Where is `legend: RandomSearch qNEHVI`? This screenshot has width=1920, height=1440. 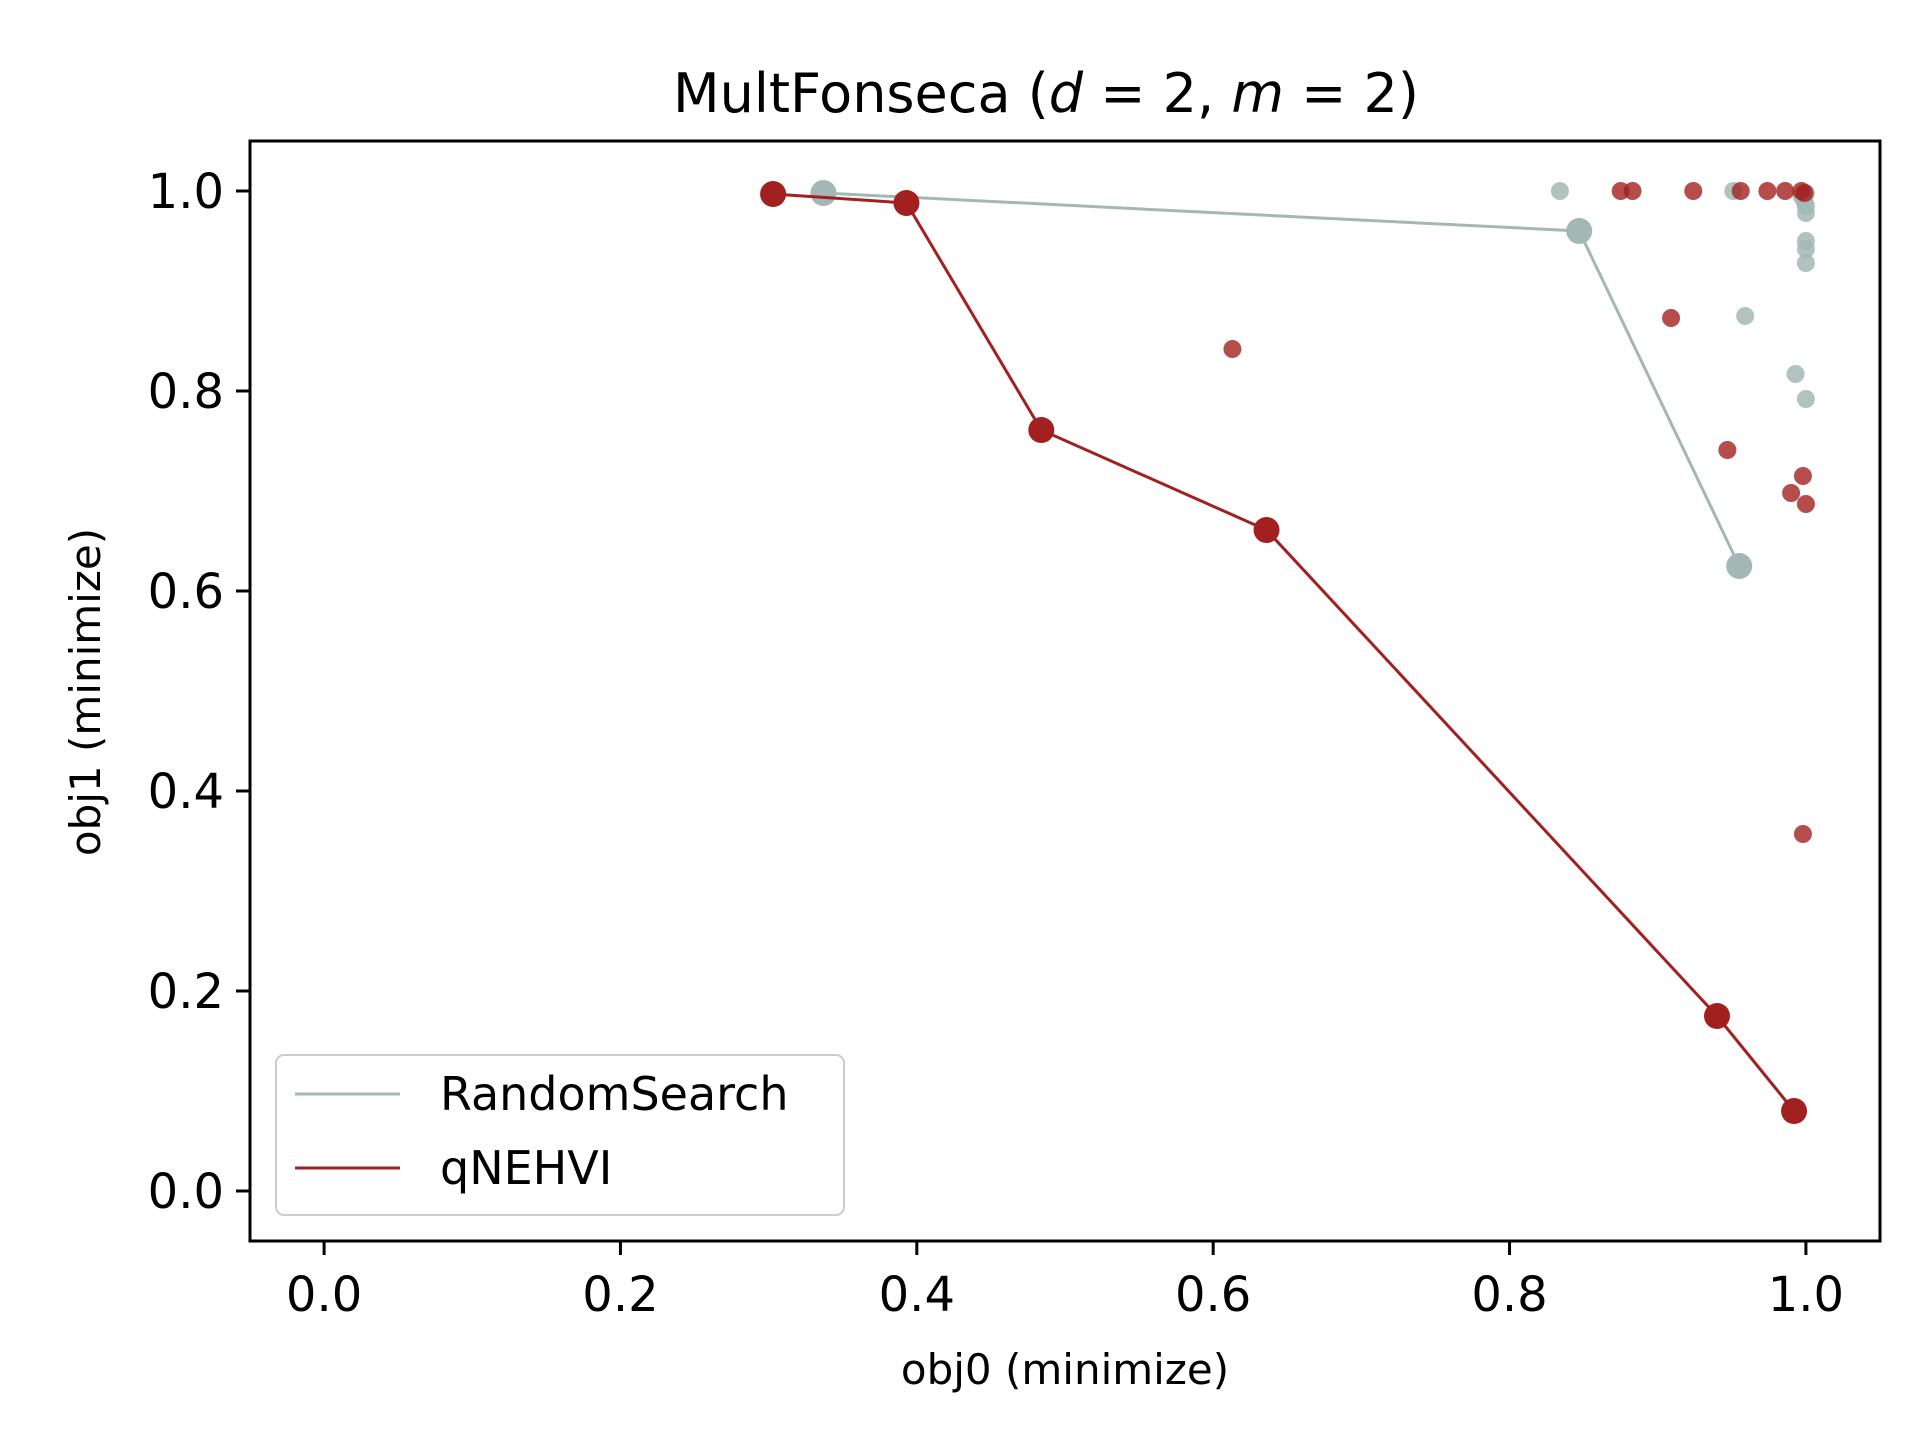 legend: RandomSearch qNEHVI is located at coordinates (560, 1135).